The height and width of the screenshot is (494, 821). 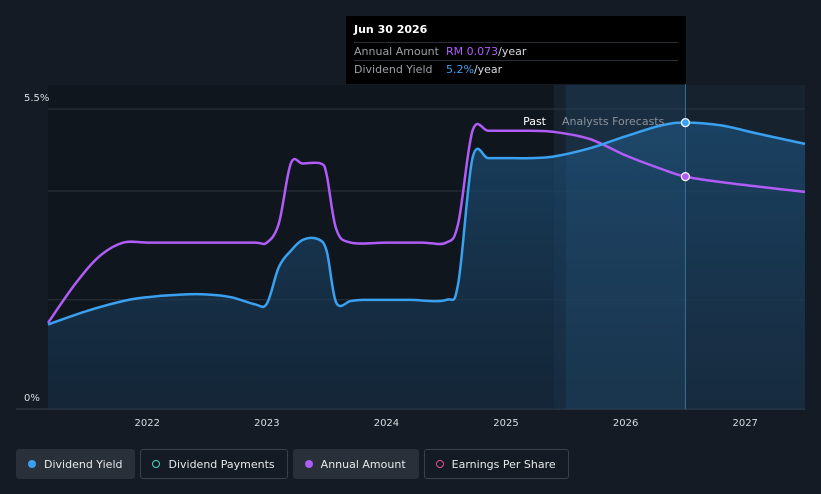 What do you see at coordinates (460, 69) in the screenshot?
I see `tooltip-value: 5.2%` at bounding box center [460, 69].